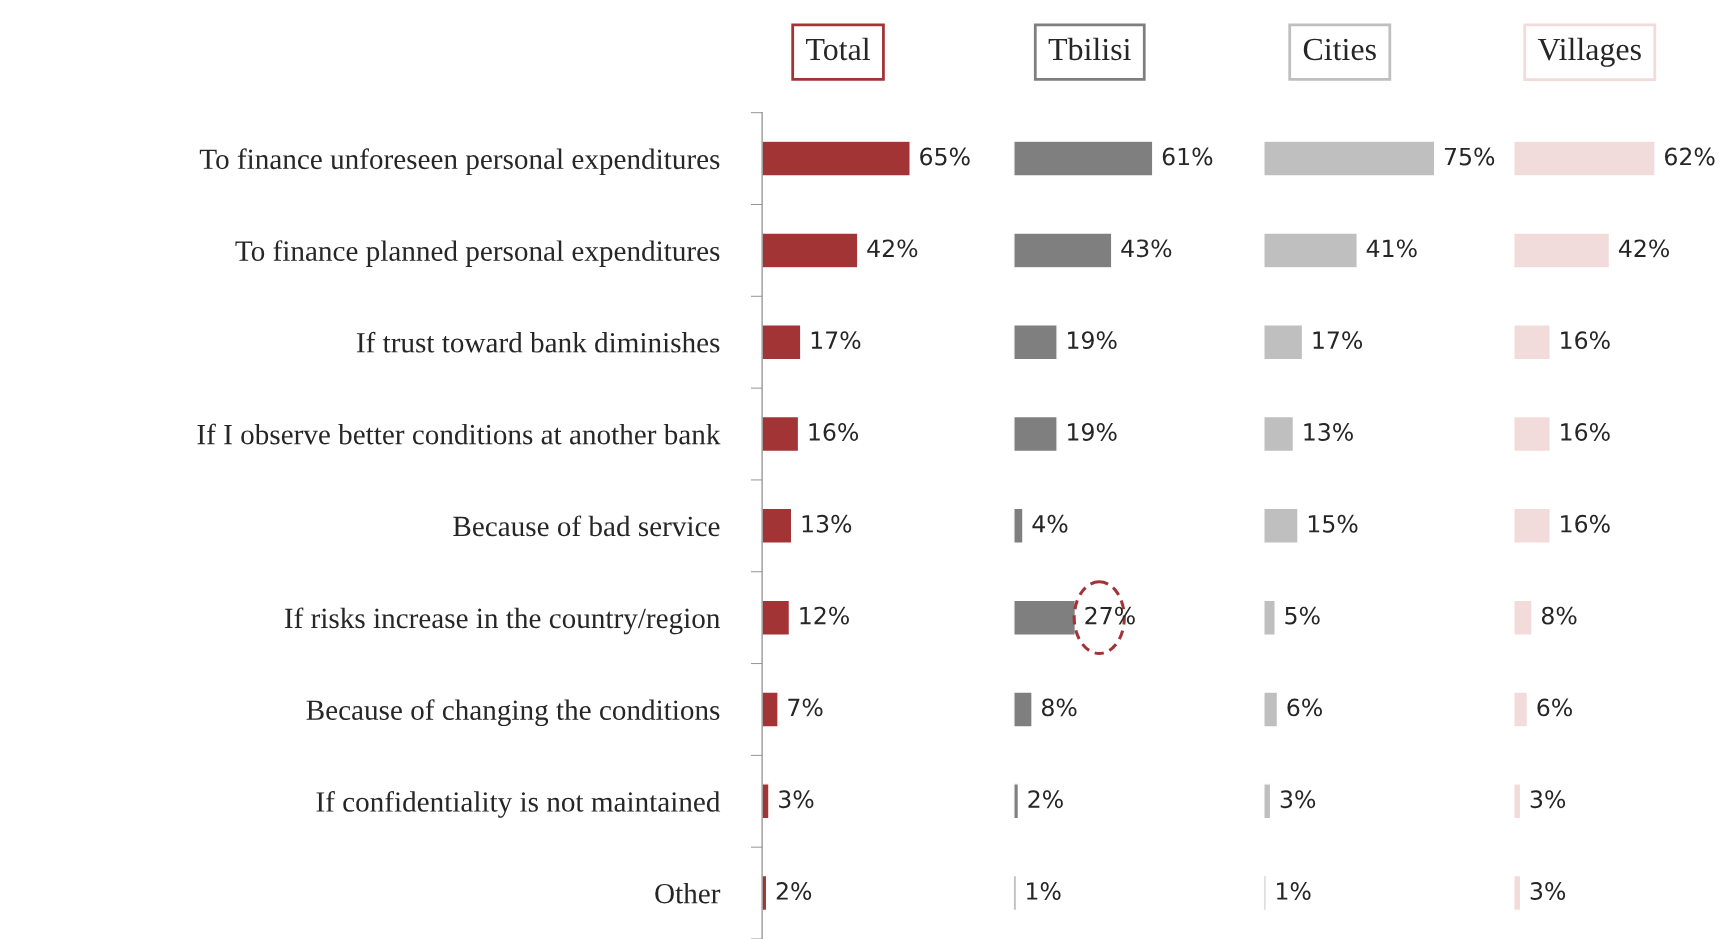 Image resolution: width=1736 pixels, height=939 pixels. What do you see at coordinates (518, 804) in the screenshot?
I see `y-tick-label: If confidentiality is not maintained` at bounding box center [518, 804].